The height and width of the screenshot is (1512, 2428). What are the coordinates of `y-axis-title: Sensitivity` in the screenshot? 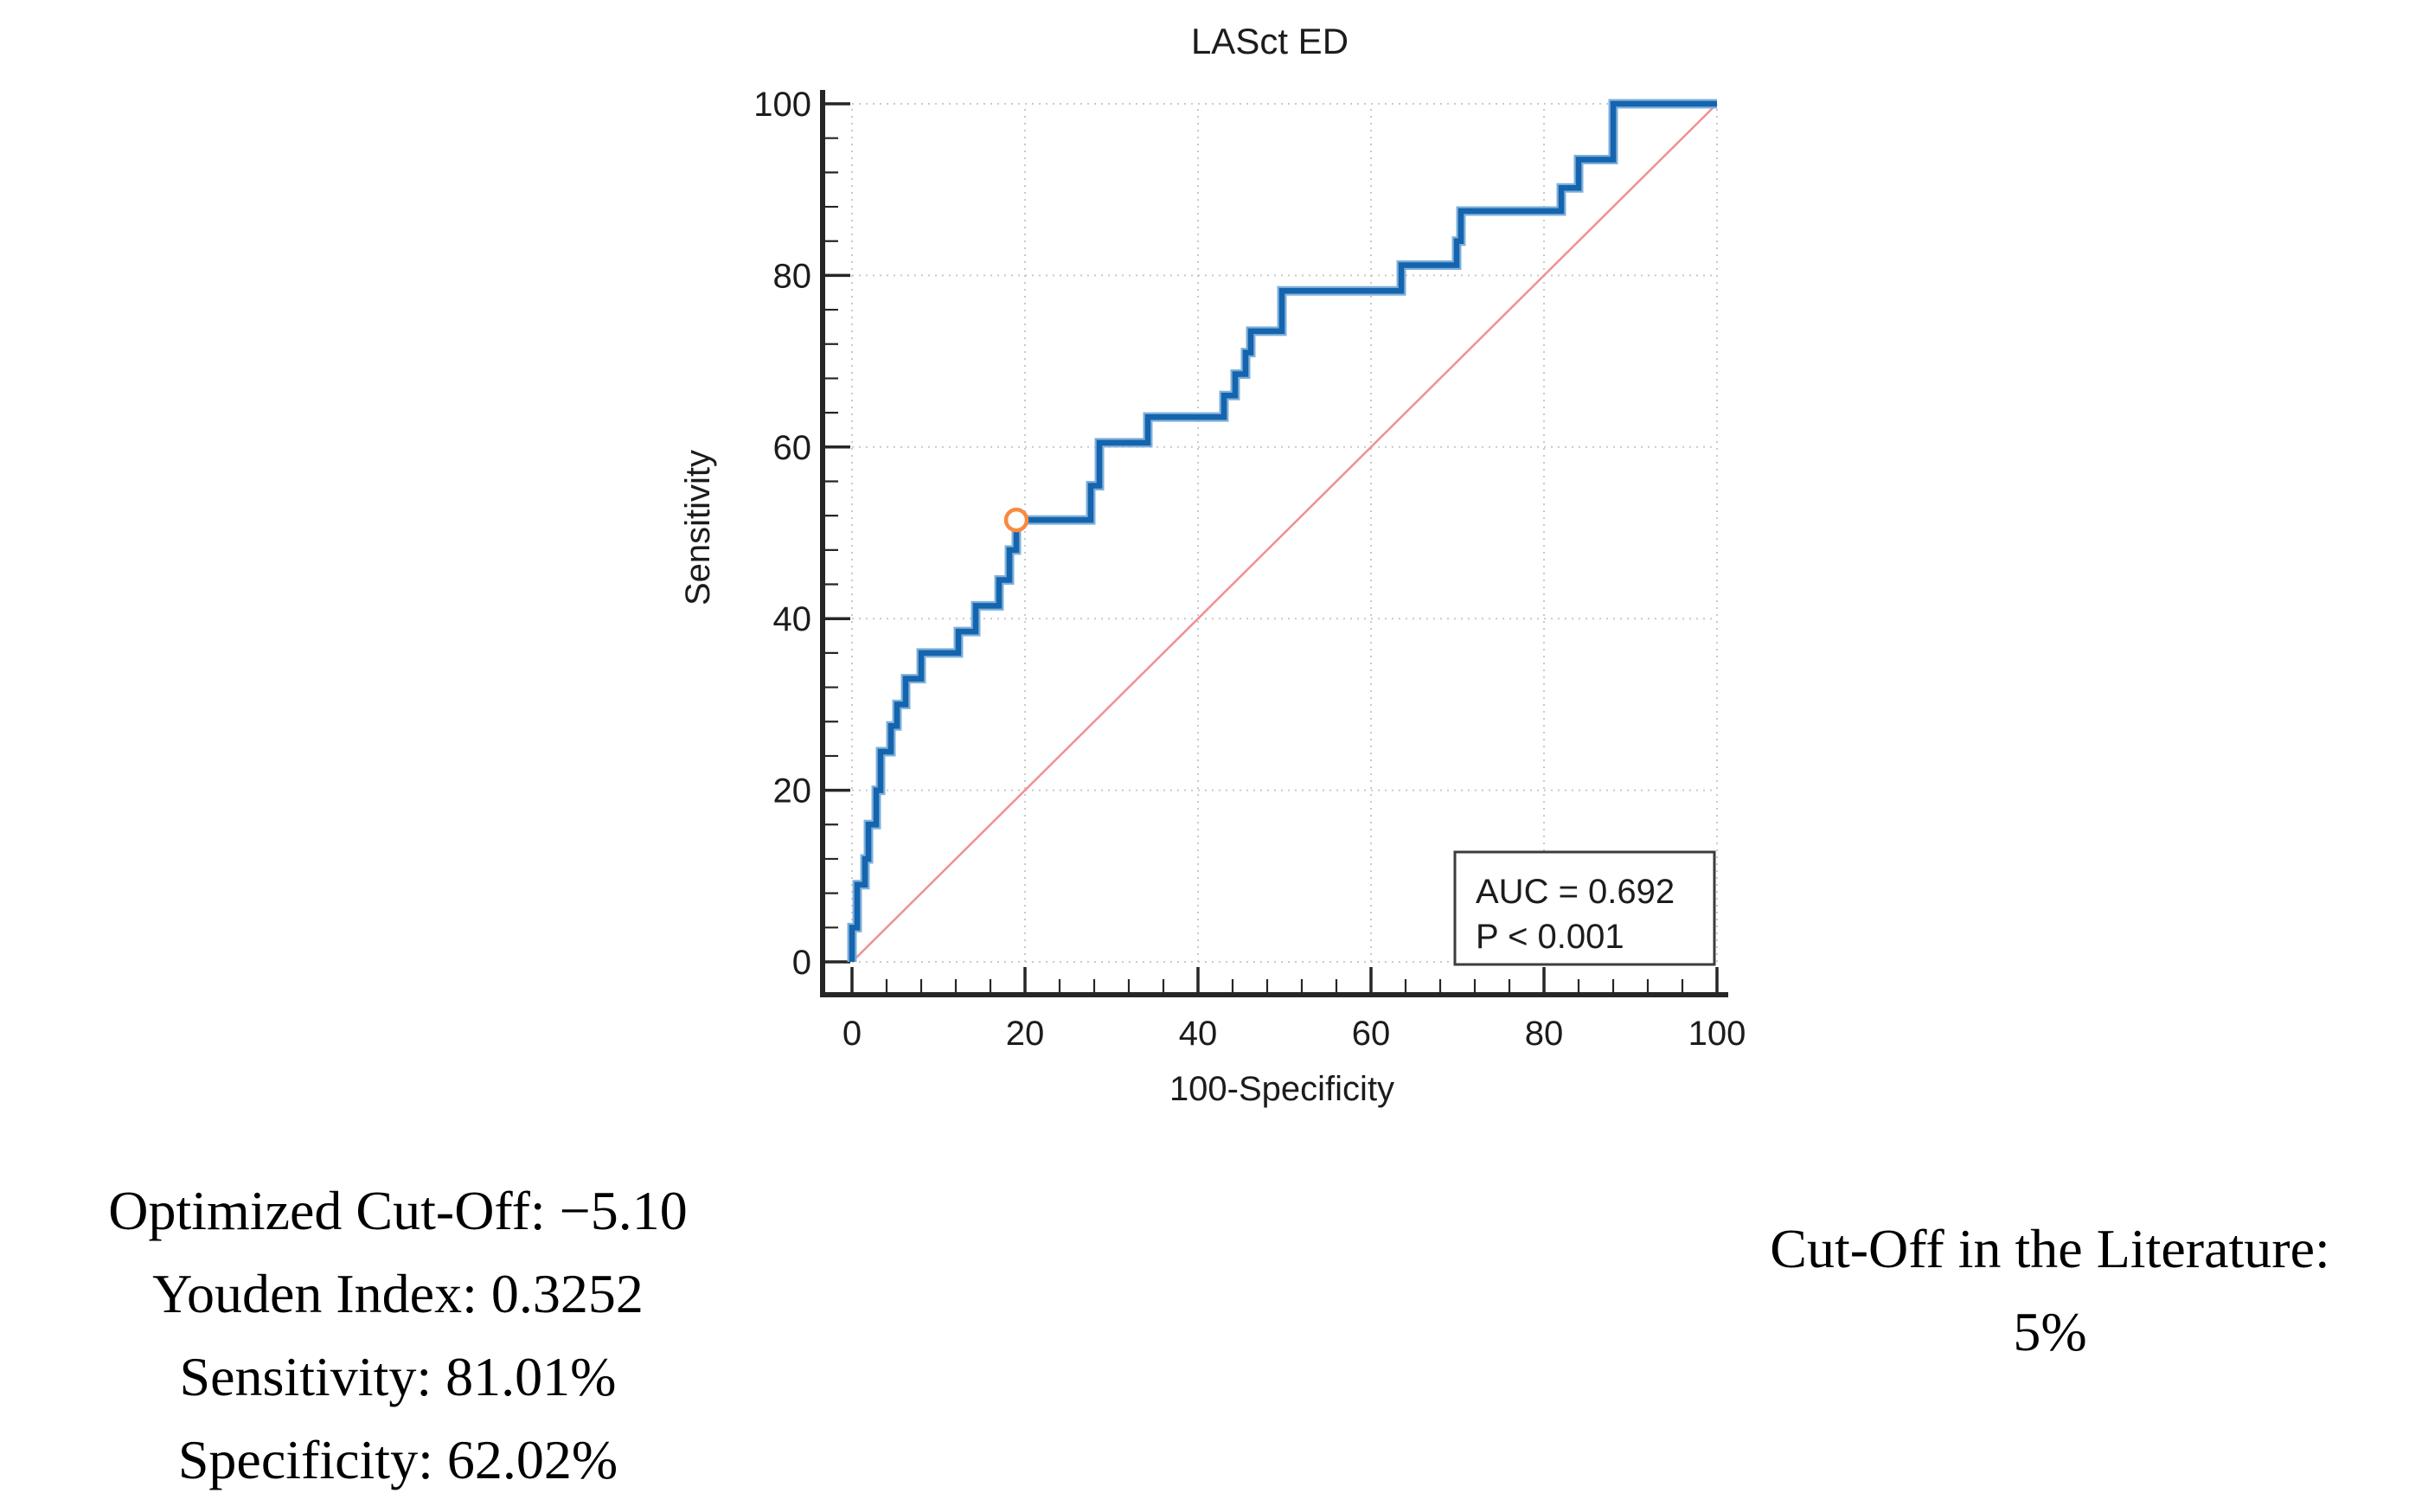 It's located at (698, 527).